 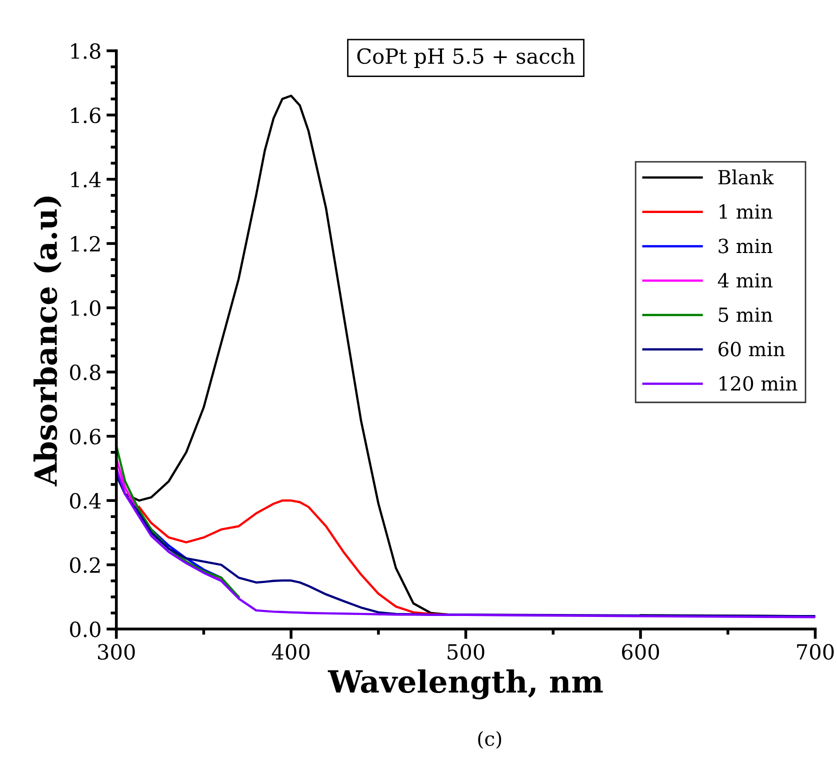 I want to click on y-tick-label: 1.6, so click(x=85, y=115).